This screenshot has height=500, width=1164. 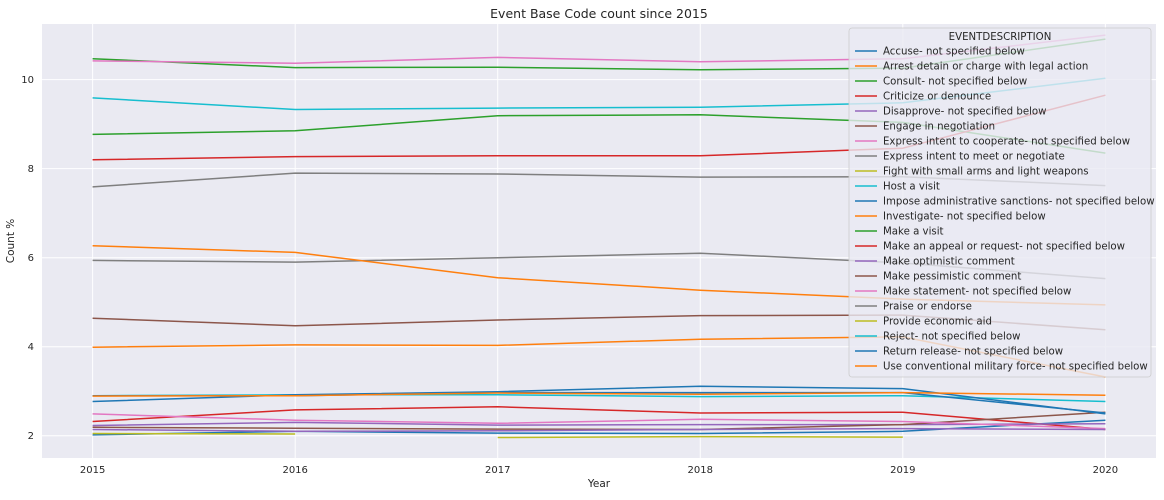 What do you see at coordinates (939, 127) in the screenshot?
I see `legend-label: Engage in negotiation` at bounding box center [939, 127].